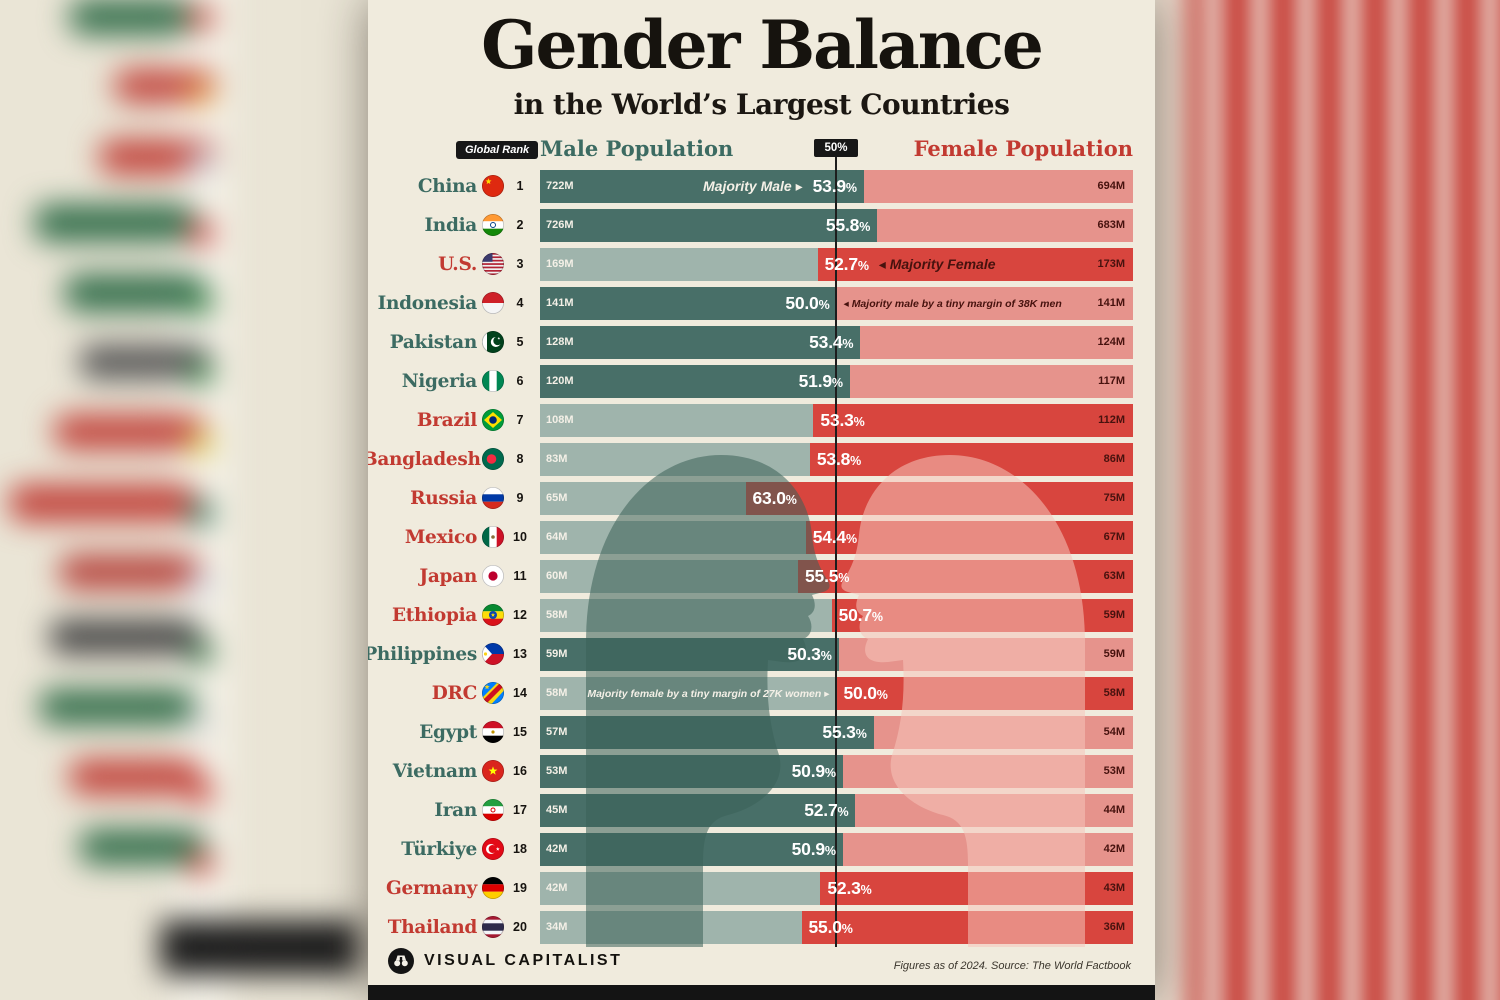  Describe the element at coordinates (761, 381) in the screenshot. I see `country-row: Nigeria 6 120M 117M 51.9%` at that location.